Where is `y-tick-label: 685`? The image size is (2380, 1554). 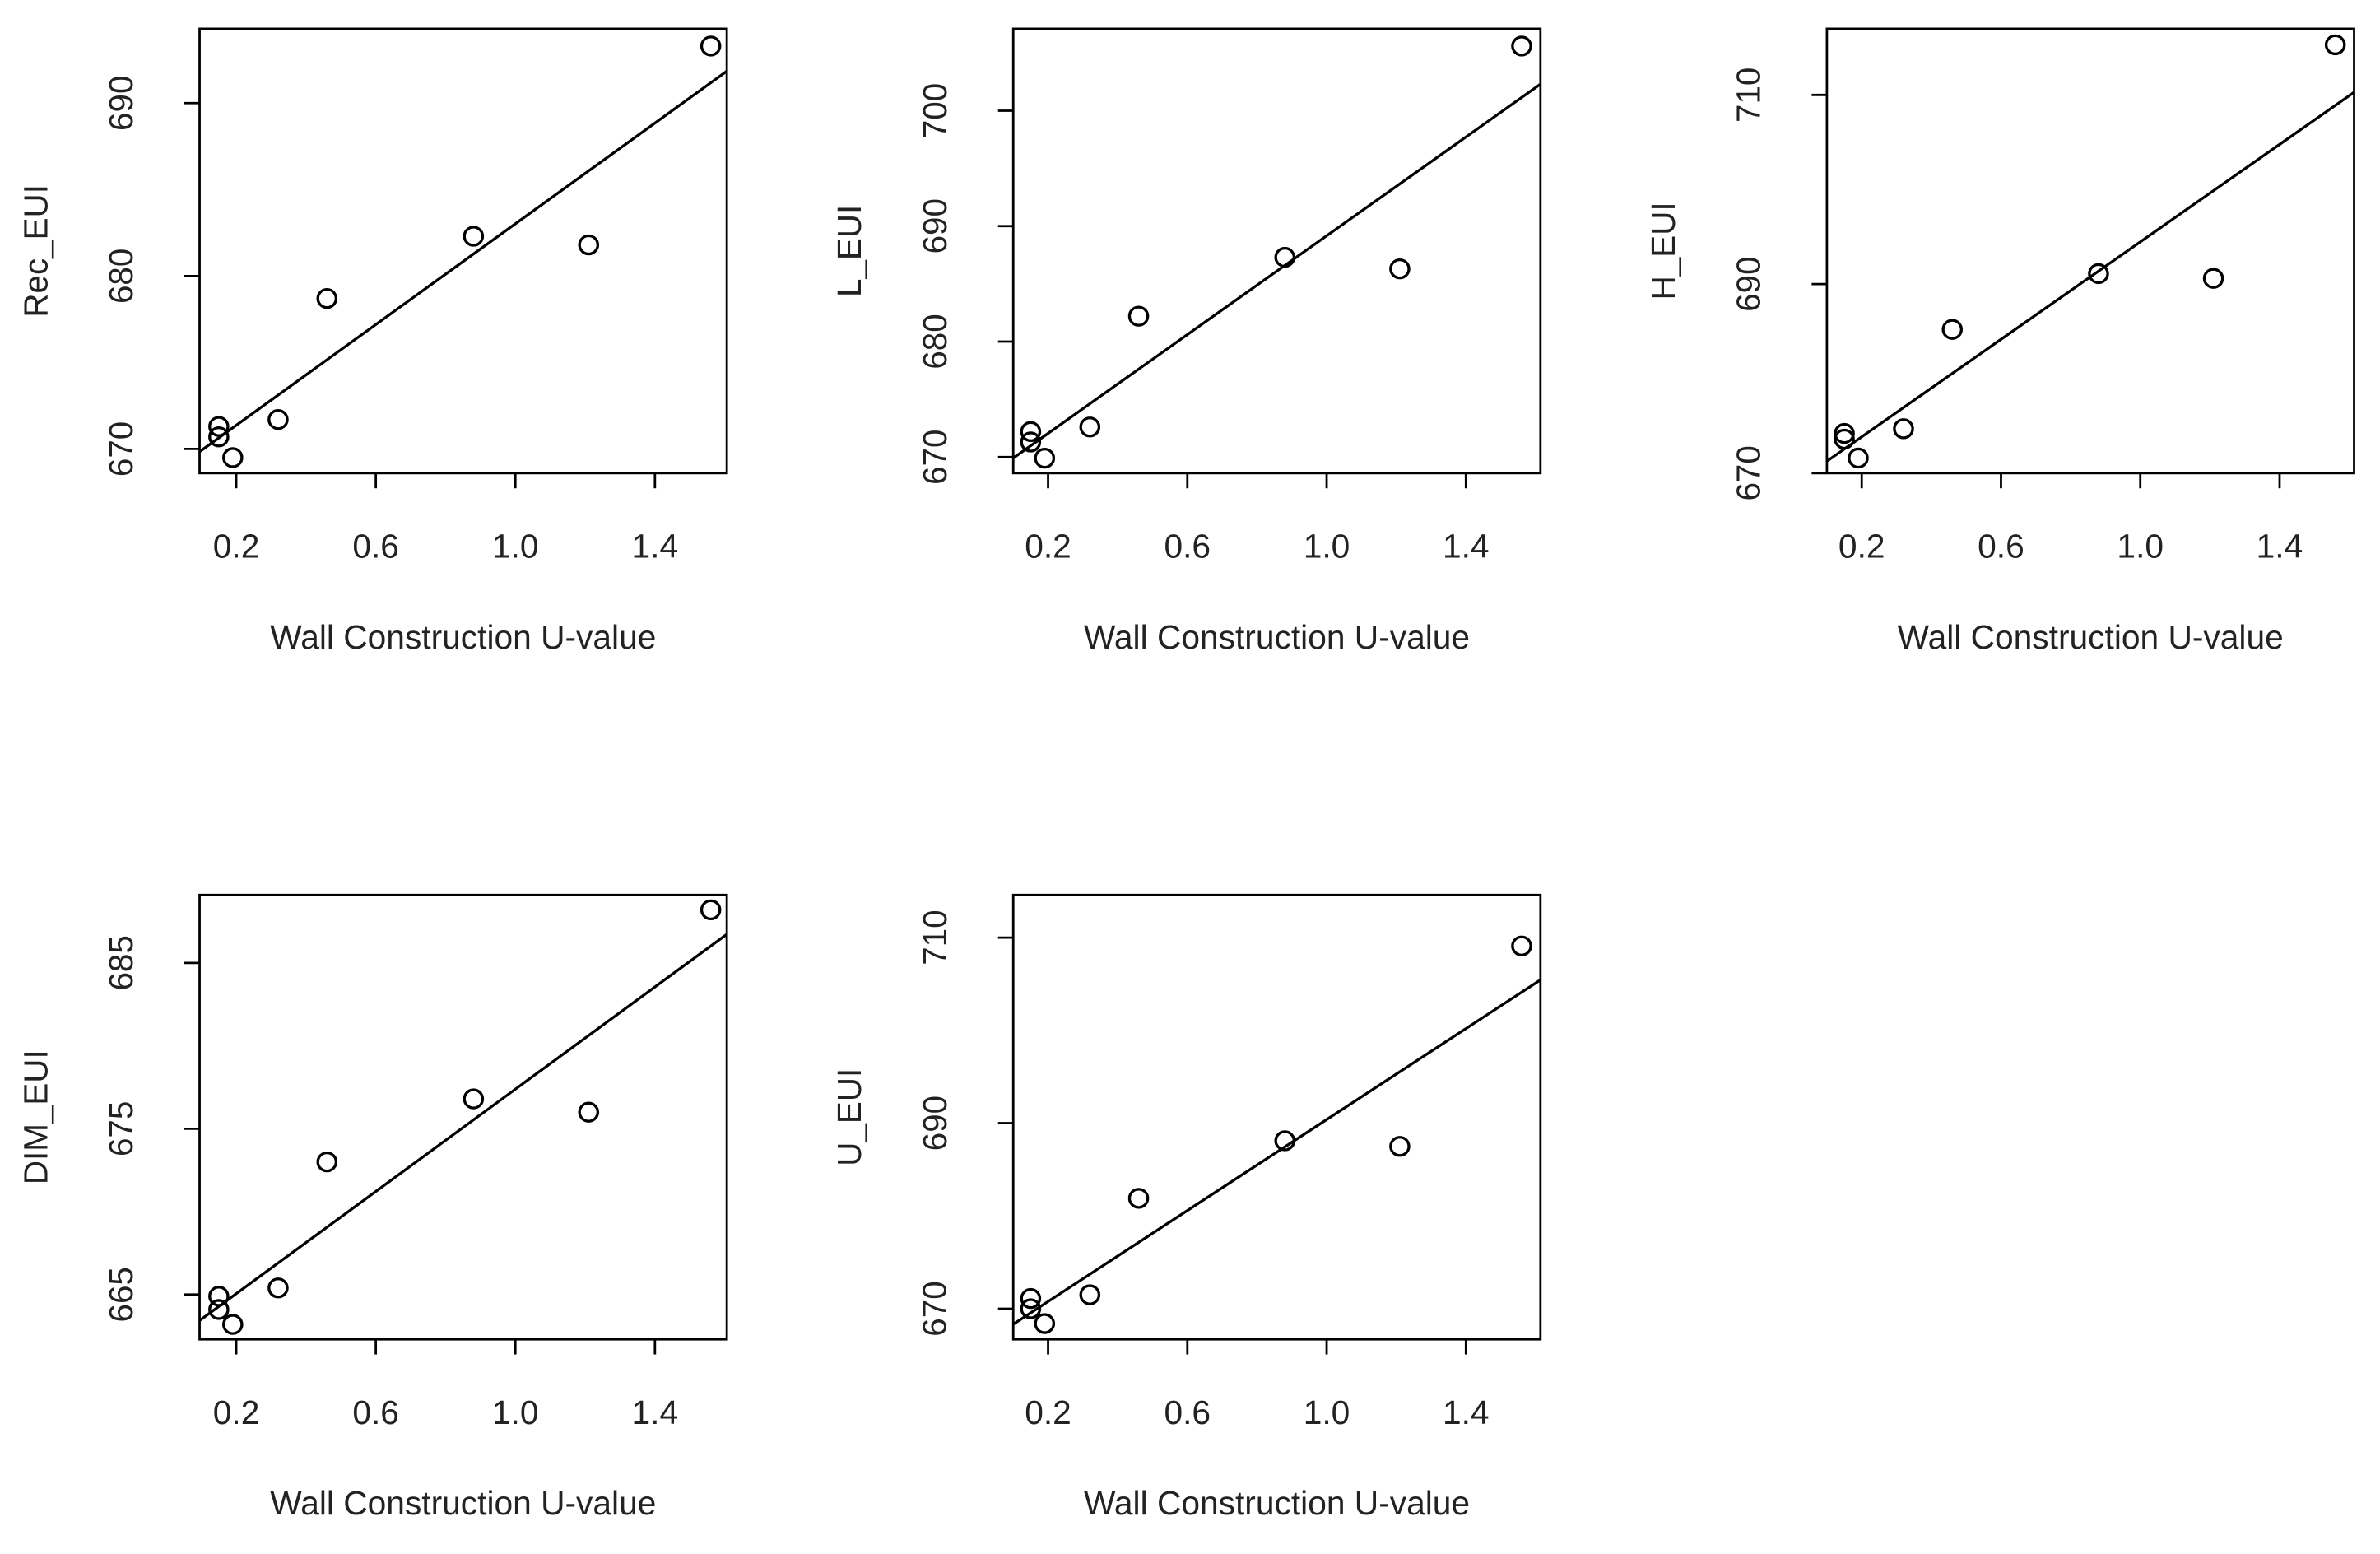 y-tick-label: 685 is located at coordinates (121, 962).